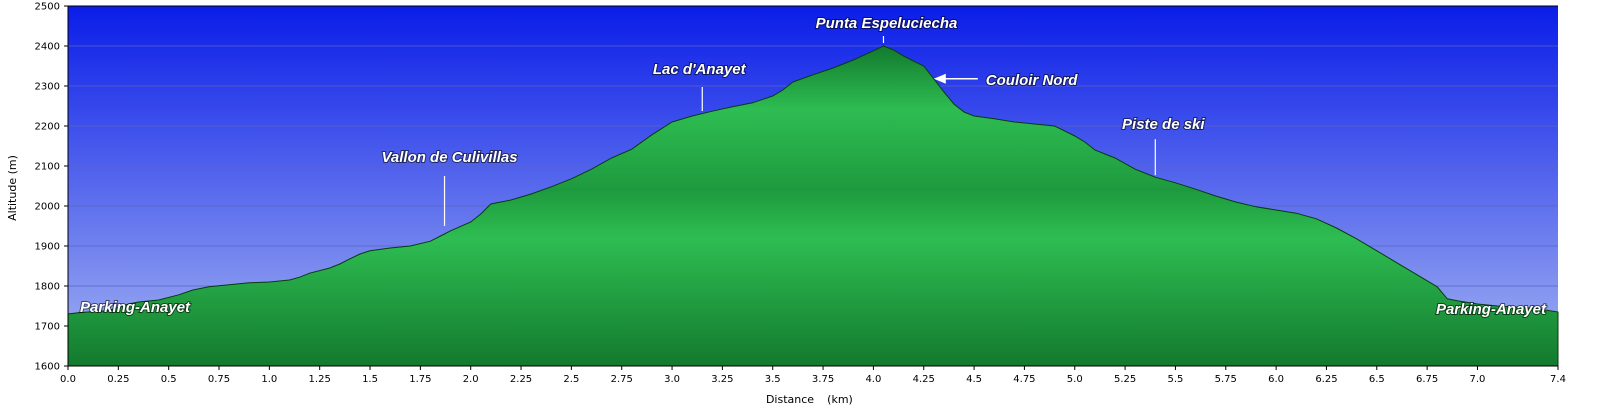 The width and height of the screenshot is (1600, 420). What do you see at coordinates (924, 379) in the screenshot?
I see `x-tick-label: 4.25` at bounding box center [924, 379].